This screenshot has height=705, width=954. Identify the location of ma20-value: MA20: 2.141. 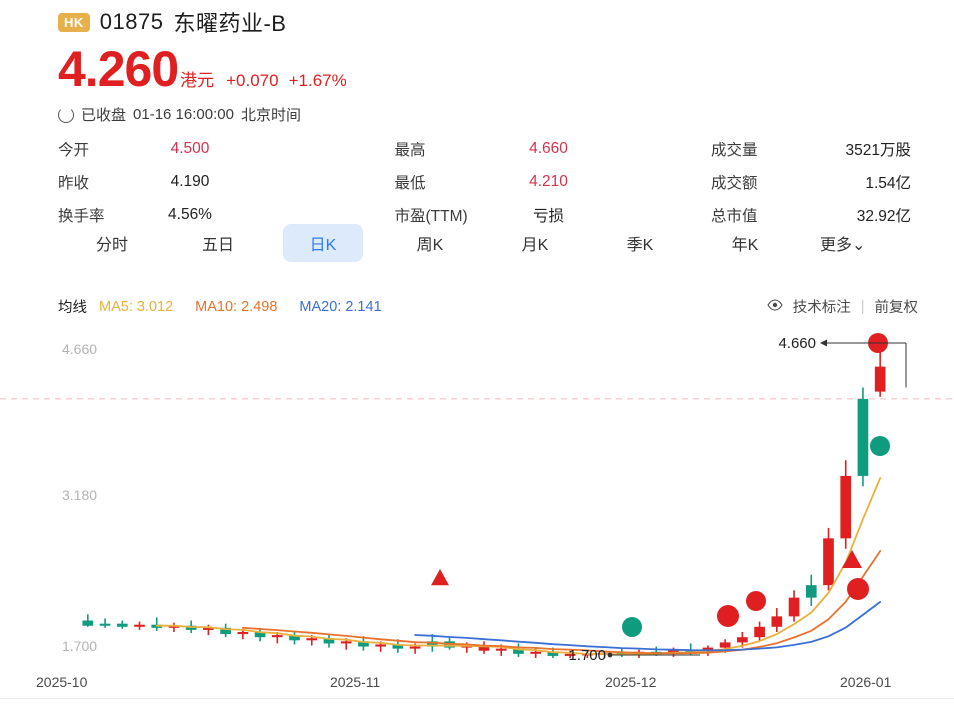
(340, 306).